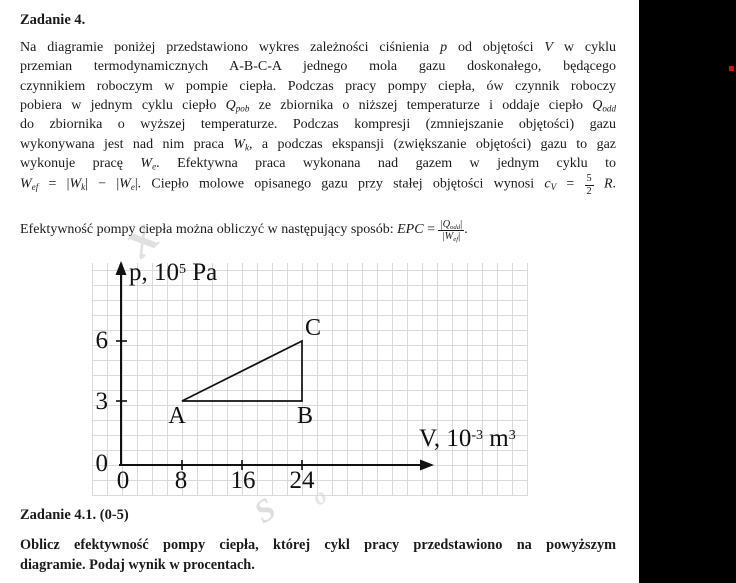 The width and height of the screenshot is (736, 583). What do you see at coordinates (53, 20) in the screenshot?
I see `task-title: Zadanie 4.` at bounding box center [53, 20].